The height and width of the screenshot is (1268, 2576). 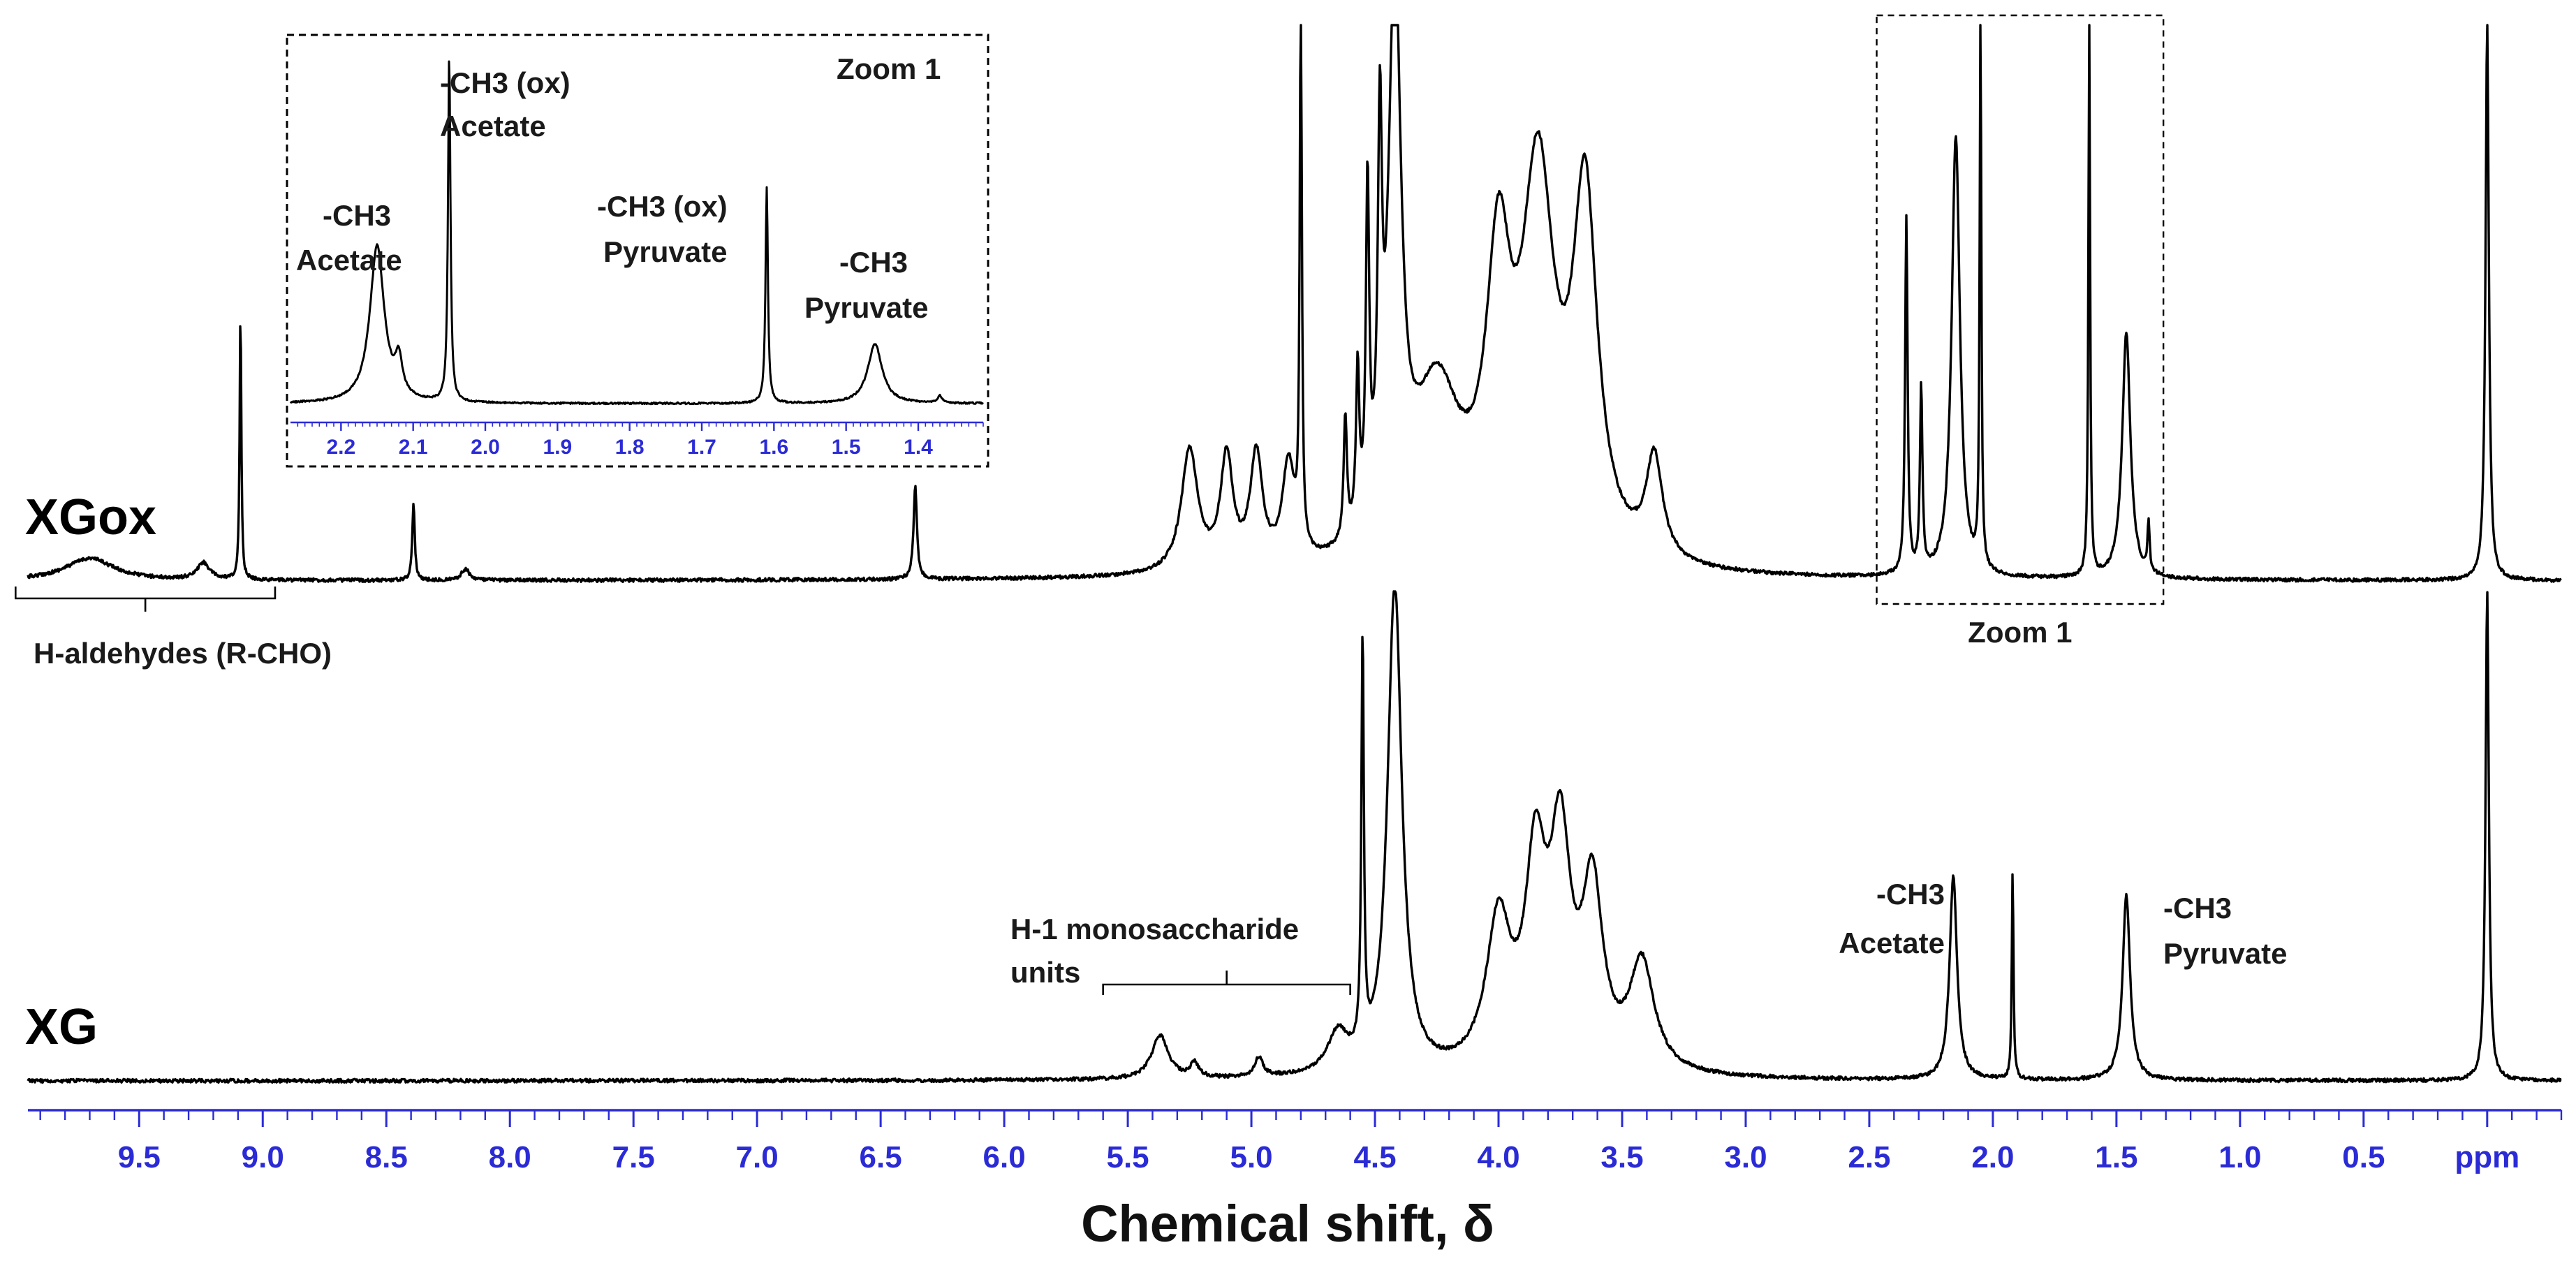 What do you see at coordinates (1869, 1157) in the screenshot?
I see `x-tick-label: 2.5` at bounding box center [1869, 1157].